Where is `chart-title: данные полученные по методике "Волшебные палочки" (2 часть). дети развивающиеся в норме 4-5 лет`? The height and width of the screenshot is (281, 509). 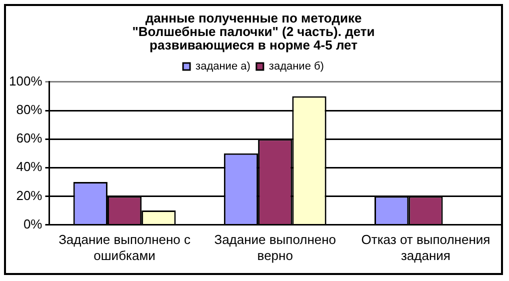 chart-title: данные полученные по методике "Волшебные палочки" (2 часть). дети развивающиеся в норме 4-5 лет is located at coordinates (253, 31).